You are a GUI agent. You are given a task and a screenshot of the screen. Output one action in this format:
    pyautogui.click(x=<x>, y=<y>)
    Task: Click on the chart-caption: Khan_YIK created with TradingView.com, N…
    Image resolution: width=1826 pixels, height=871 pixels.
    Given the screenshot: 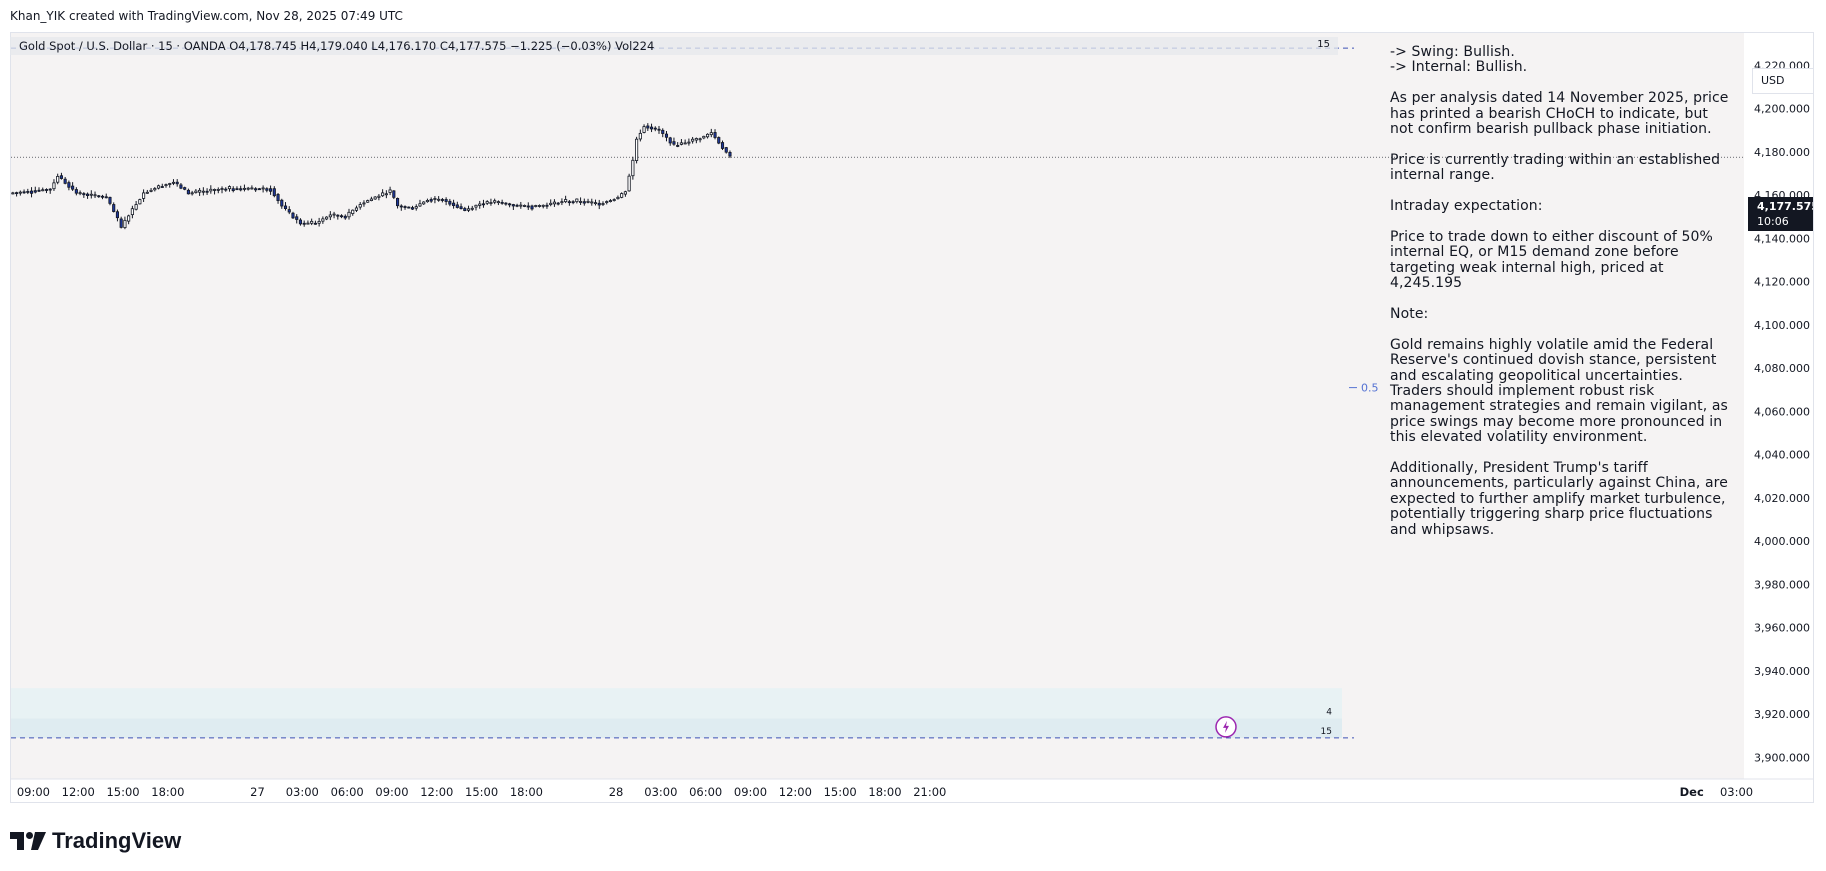 What is the action you would take?
    pyautogui.click(x=206, y=16)
    